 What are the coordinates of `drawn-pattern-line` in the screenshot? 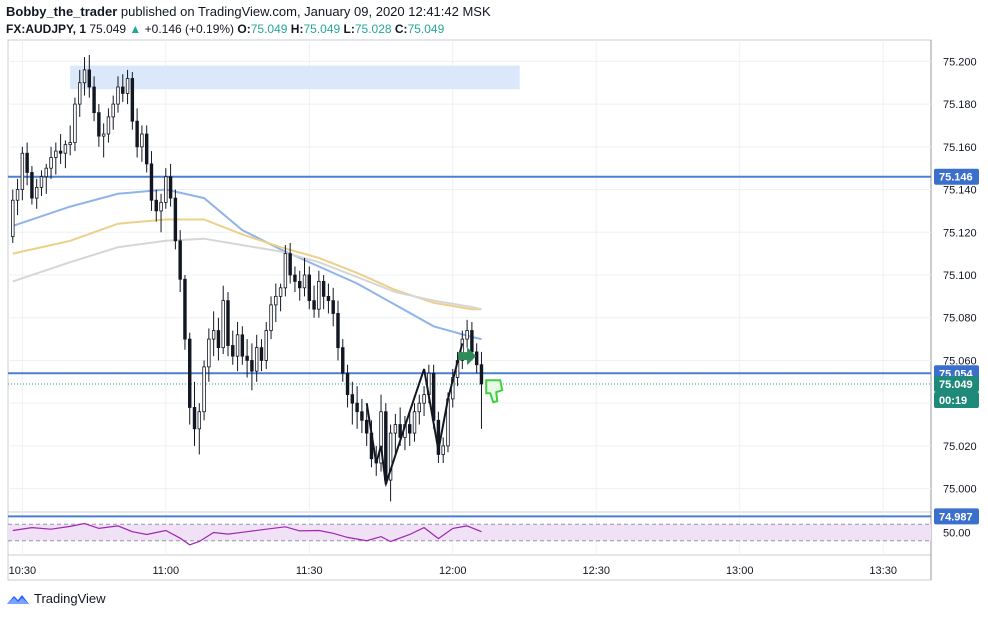 It's located at (414, 414).